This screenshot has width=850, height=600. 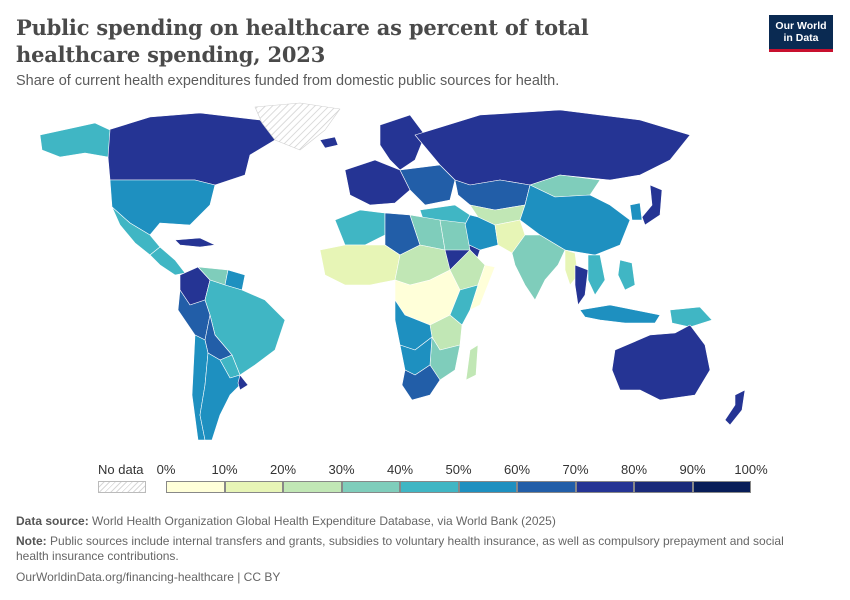 What do you see at coordinates (735, 407) in the screenshot?
I see `country-new-zealand` at bounding box center [735, 407].